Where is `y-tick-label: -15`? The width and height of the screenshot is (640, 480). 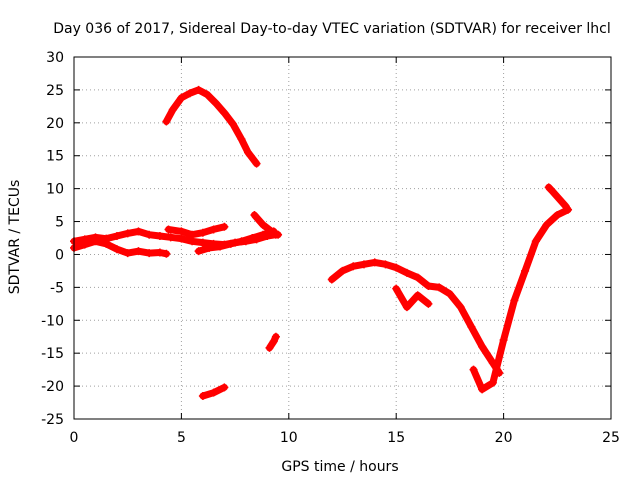 y-tick-label: -15 is located at coordinates (52, 354).